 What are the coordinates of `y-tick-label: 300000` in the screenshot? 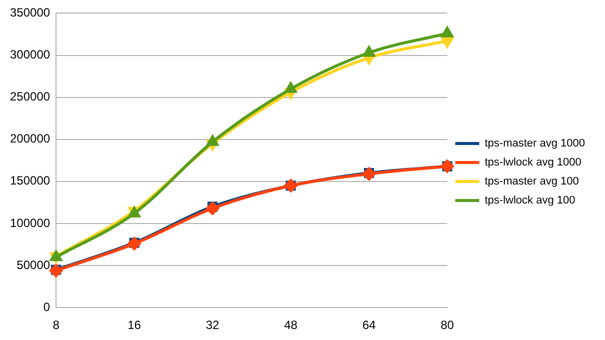 It's located at (30, 55).